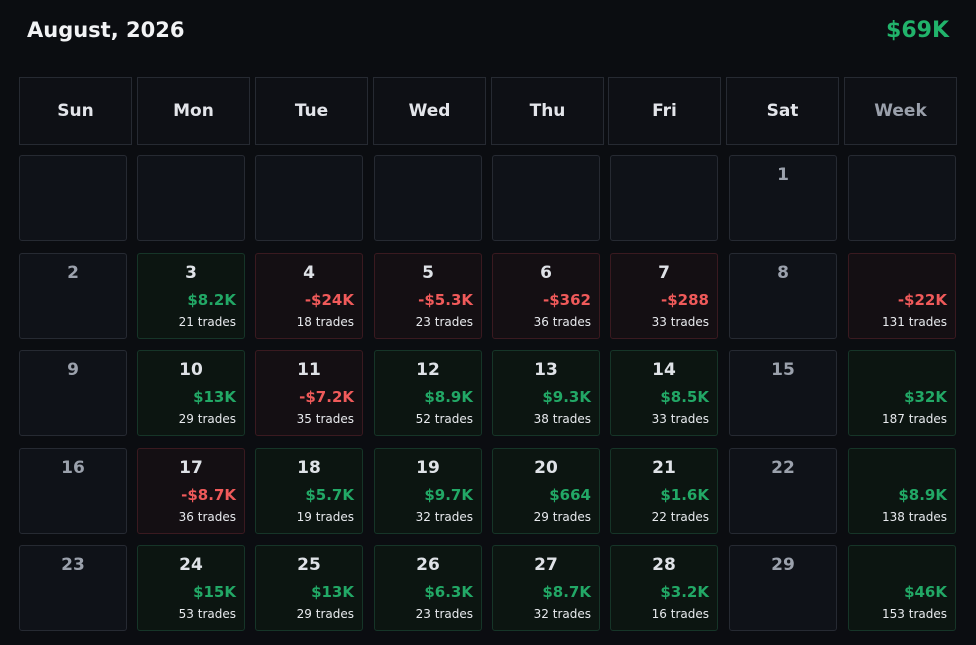 This screenshot has width=976, height=645. I want to click on day-number: 1, so click(783, 175).